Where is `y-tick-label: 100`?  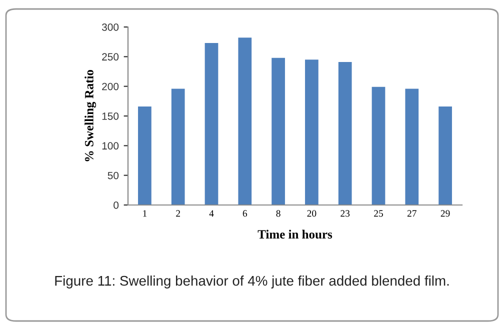 y-tick-label: 100 is located at coordinates (110, 146).